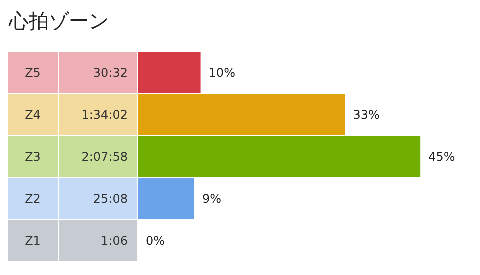 The width and height of the screenshot is (480, 275). I want to click on y-tick-label: Z4, so click(33, 115).